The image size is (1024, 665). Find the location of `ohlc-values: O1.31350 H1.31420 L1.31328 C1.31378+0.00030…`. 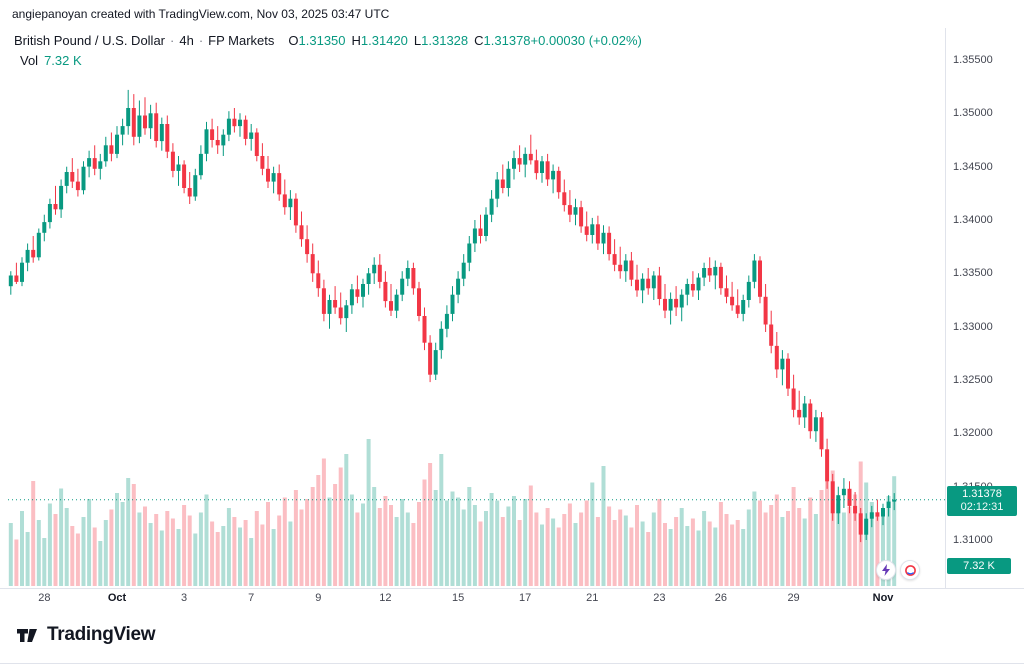

ohlc-values: O1.31350 H1.31420 L1.31328 C1.31378+0.00030… is located at coordinates (461, 40).